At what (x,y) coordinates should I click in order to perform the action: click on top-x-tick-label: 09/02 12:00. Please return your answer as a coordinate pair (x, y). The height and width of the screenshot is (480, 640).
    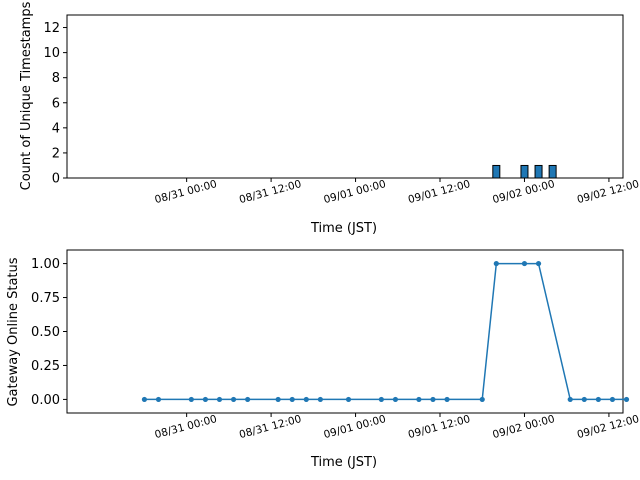
    Looking at the image, I should click on (608, 192).